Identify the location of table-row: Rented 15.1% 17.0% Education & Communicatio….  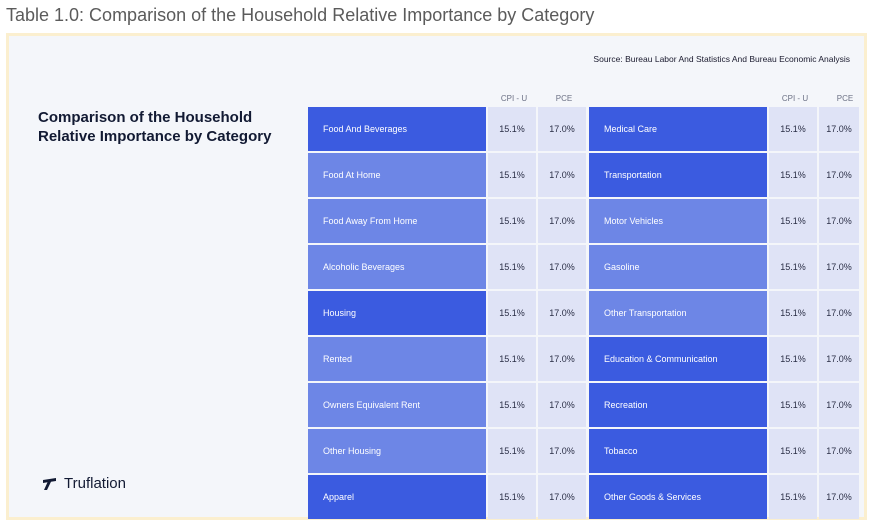
(583, 359).